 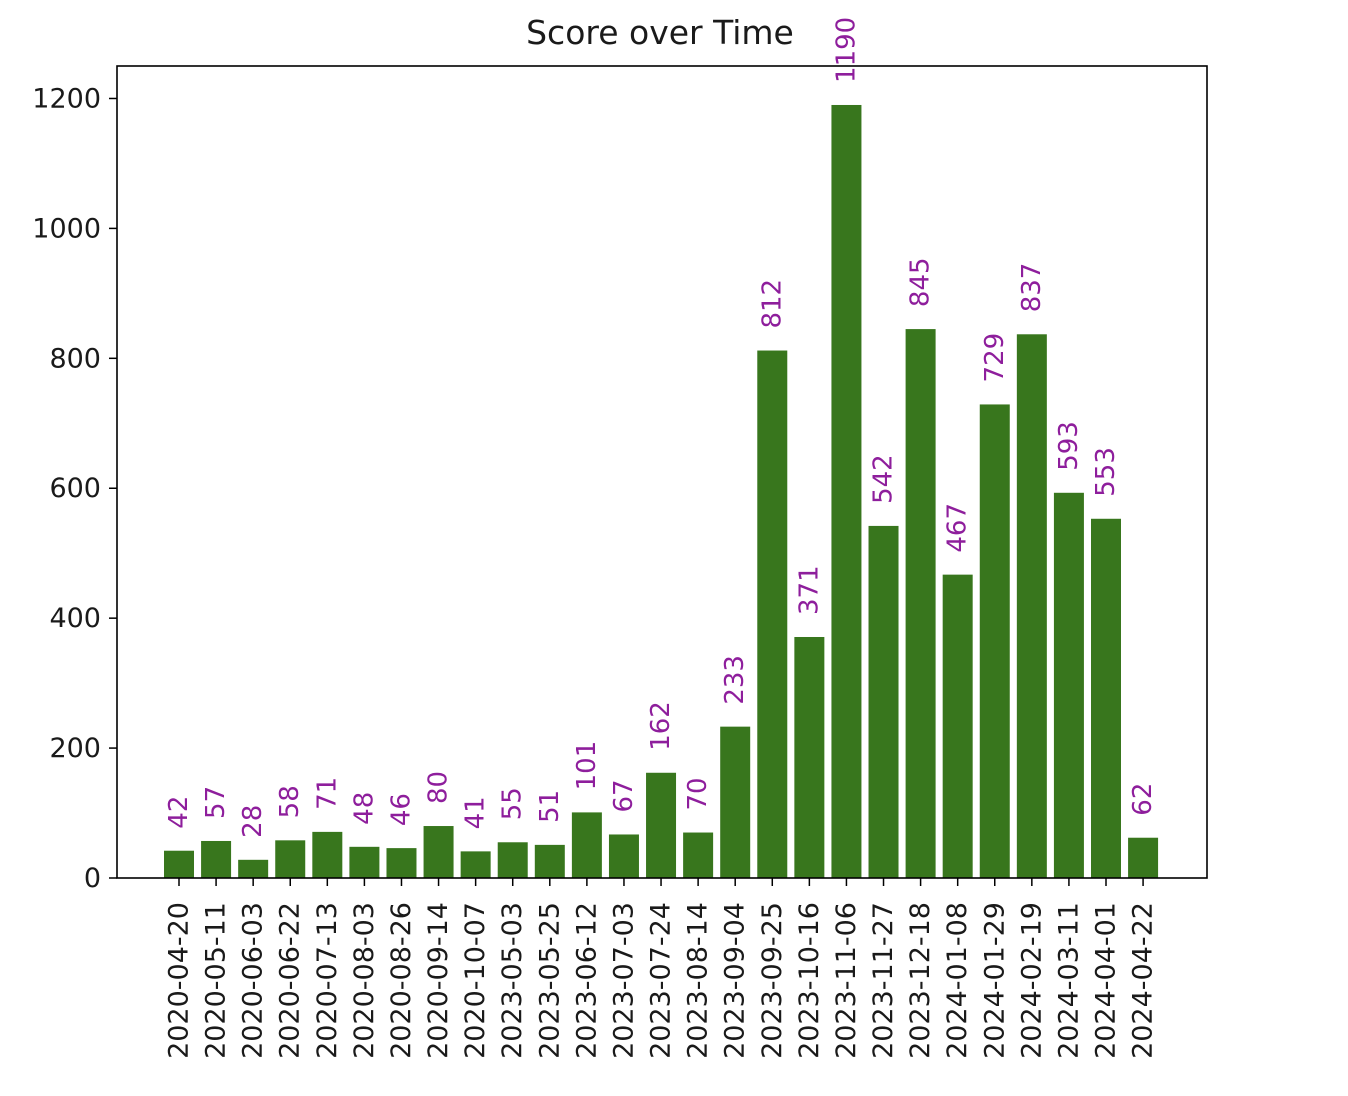 I want to click on x-tick-label: 2023-09-25, so click(x=772, y=980).